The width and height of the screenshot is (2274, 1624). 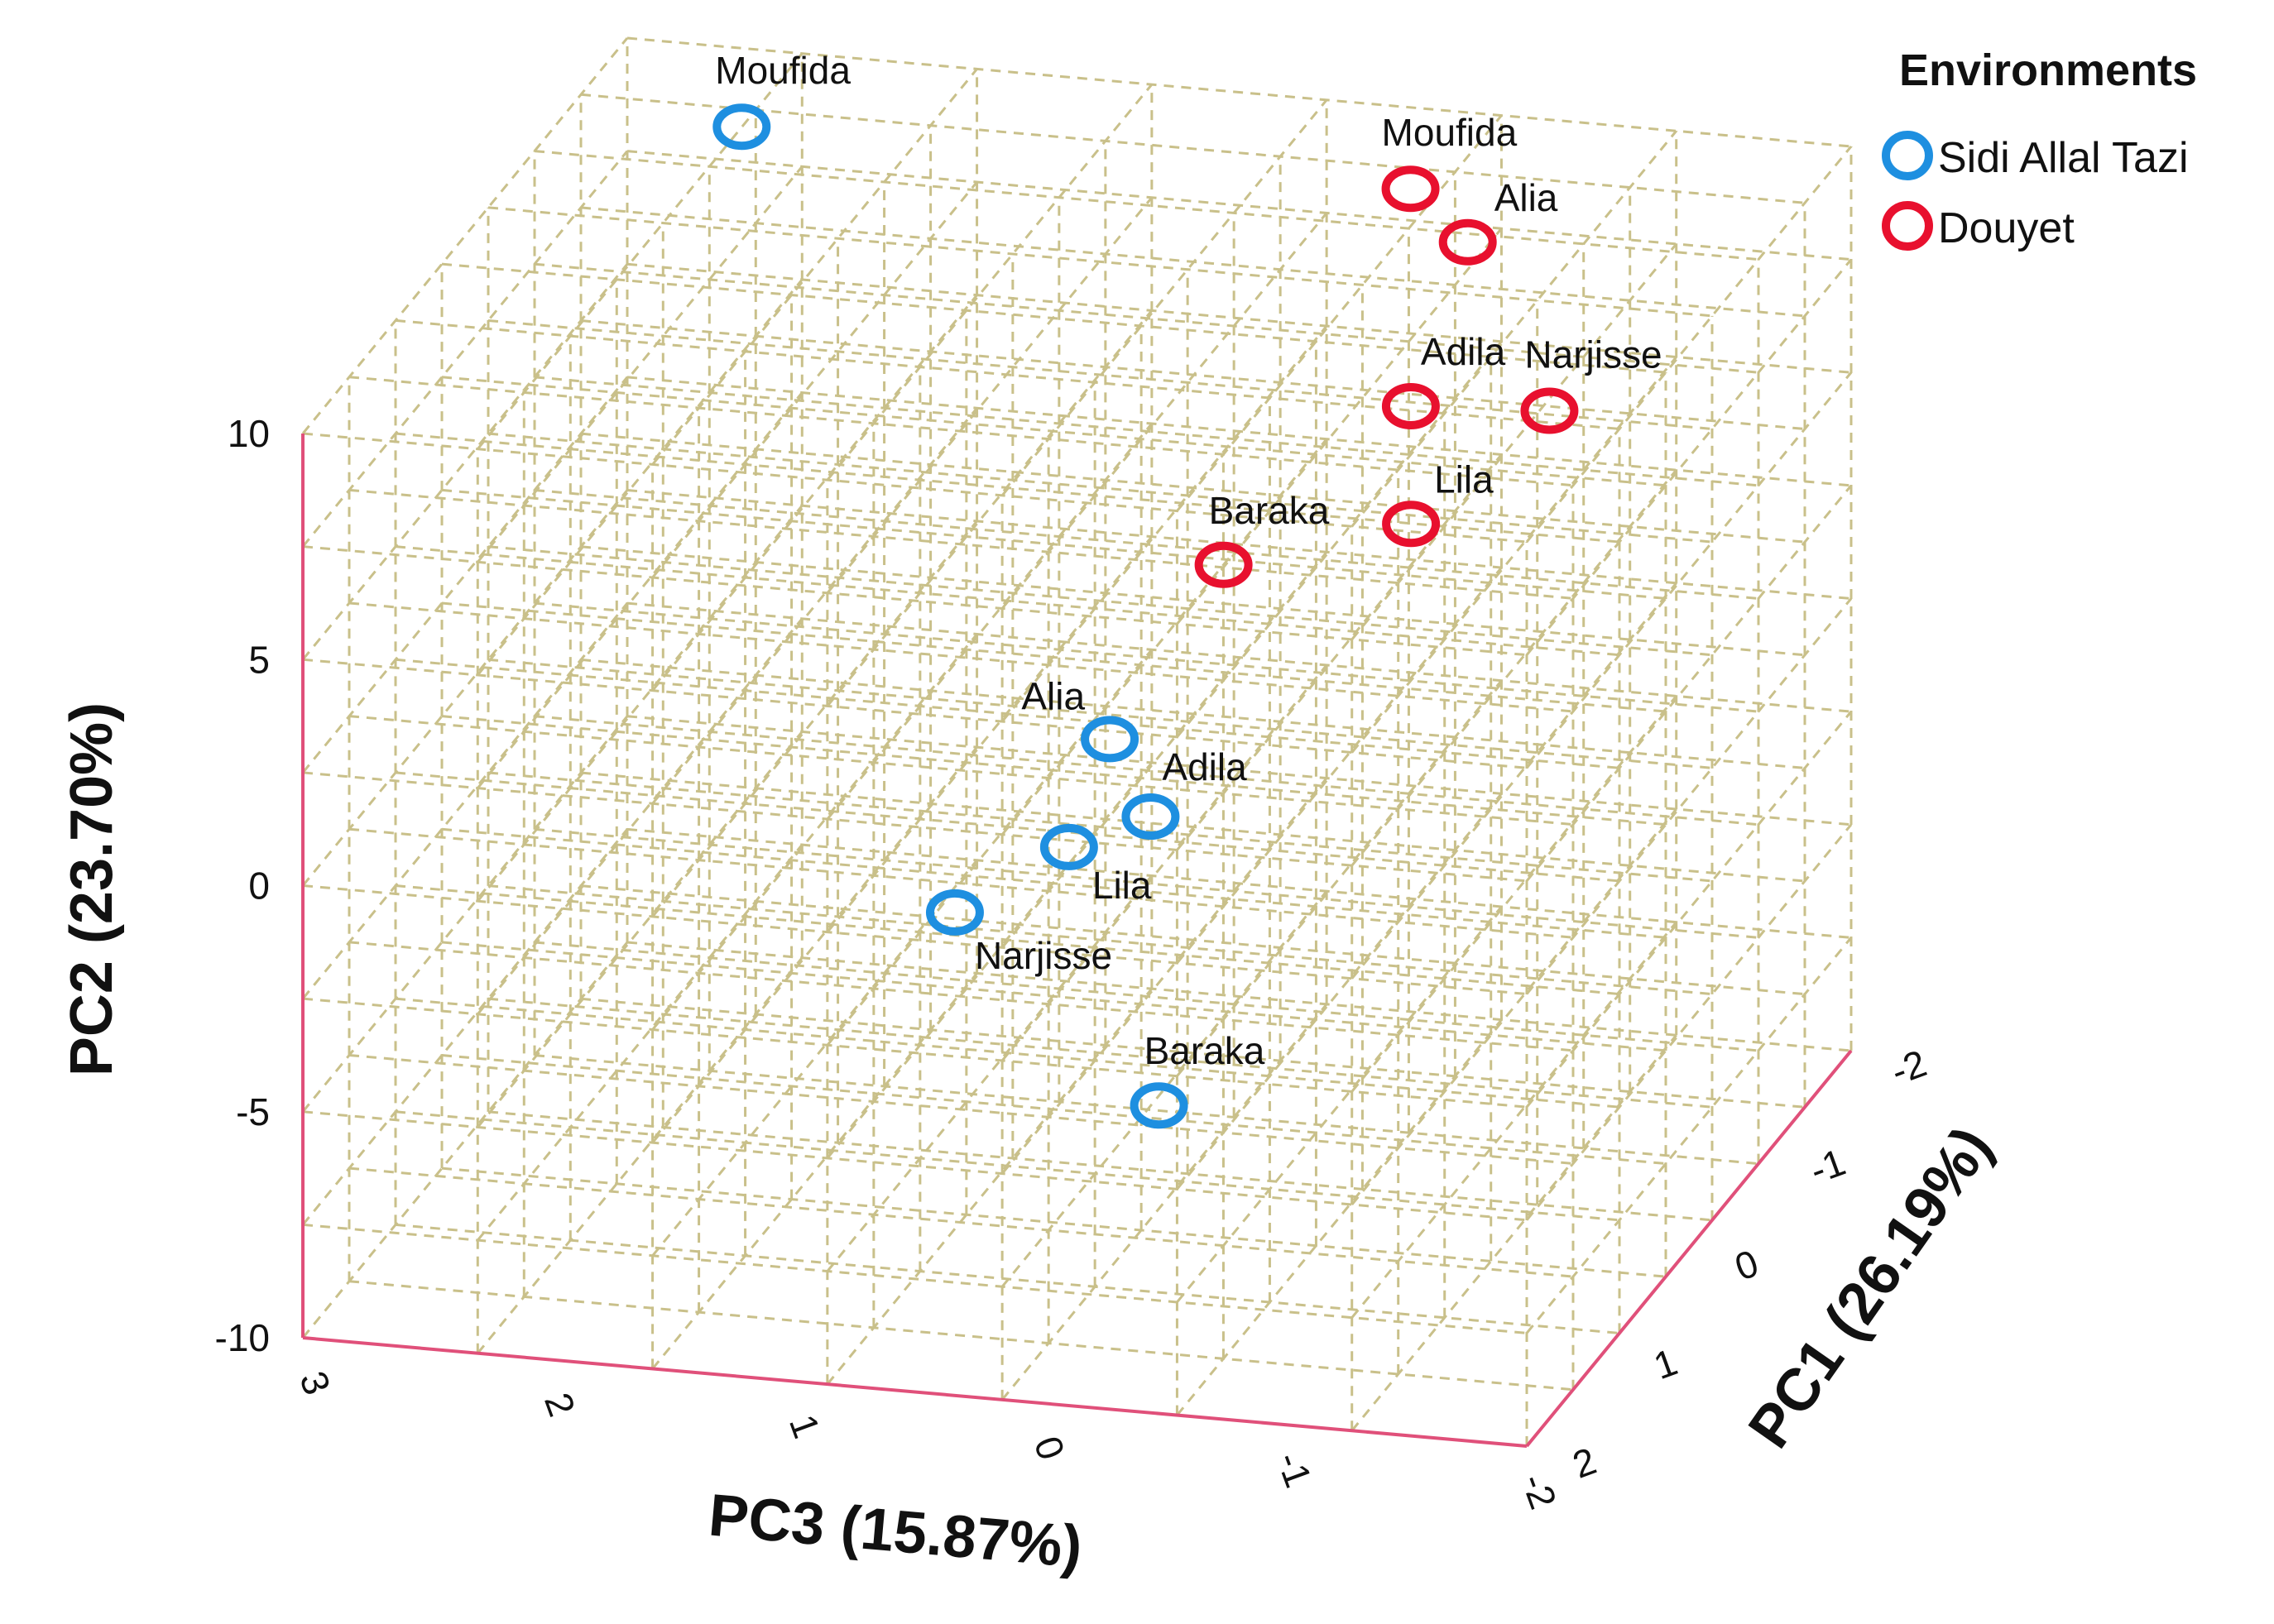 I want to click on pc1-axis-title: PC1 (26.19%), so click(x=1870, y=1287).